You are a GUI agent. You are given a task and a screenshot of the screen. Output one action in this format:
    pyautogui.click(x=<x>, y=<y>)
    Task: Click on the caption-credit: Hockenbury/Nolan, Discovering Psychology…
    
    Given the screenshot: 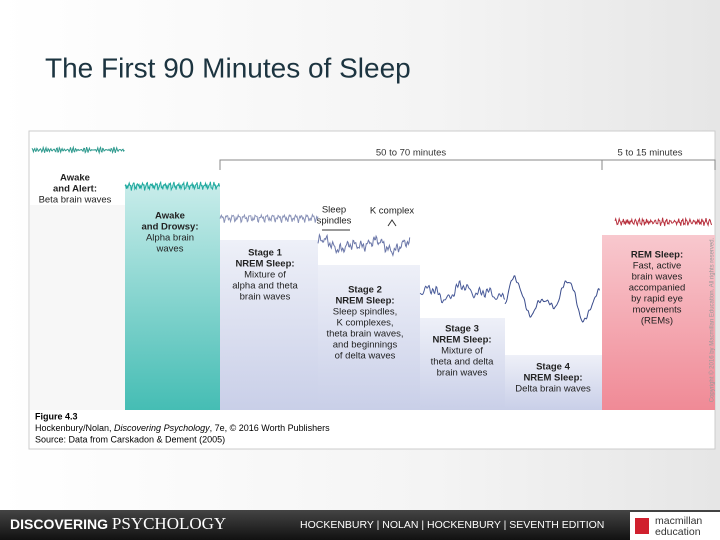 What is the action you would take?
    pyautogui.click(x=182, y=428)
    